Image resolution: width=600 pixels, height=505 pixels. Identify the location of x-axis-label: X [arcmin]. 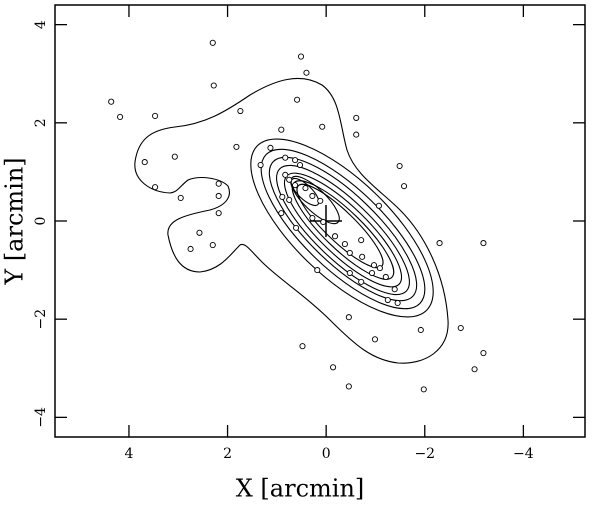
(300, 489).